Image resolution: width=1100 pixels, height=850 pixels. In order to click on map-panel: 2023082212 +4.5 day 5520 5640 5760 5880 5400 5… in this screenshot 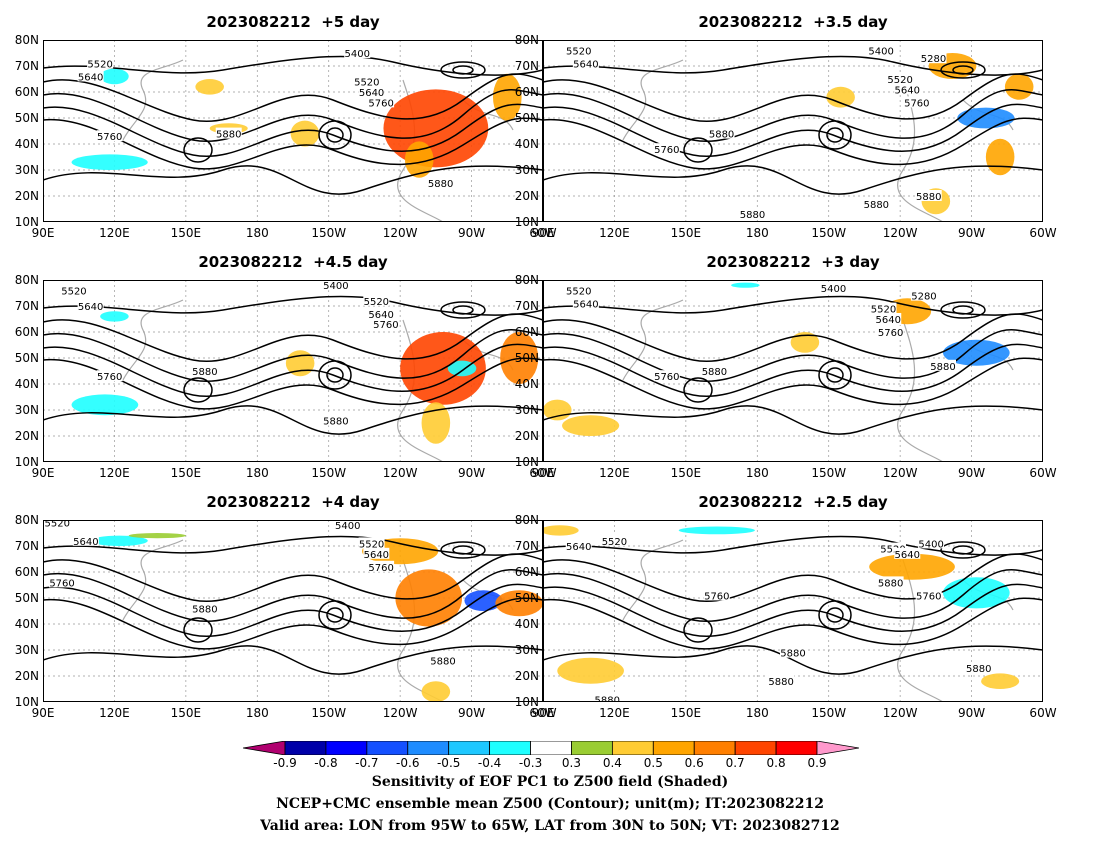, I will do `click(286, 366)`.